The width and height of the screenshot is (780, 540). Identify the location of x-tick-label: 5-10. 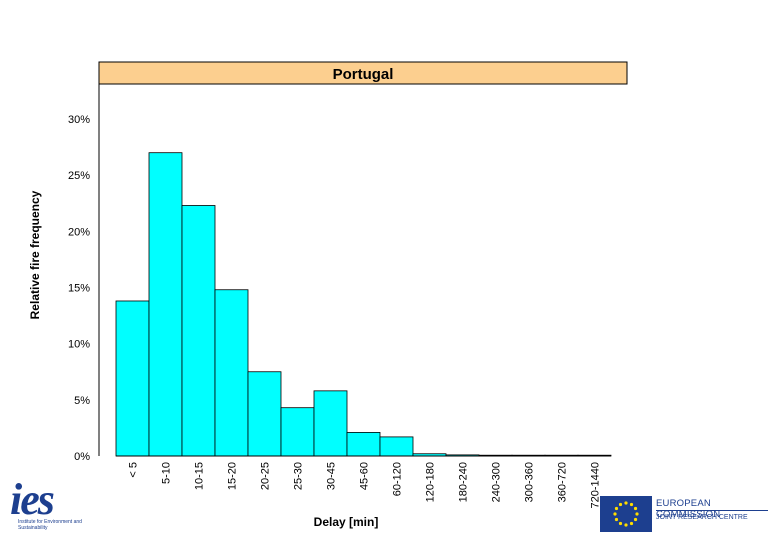
(167, 473).